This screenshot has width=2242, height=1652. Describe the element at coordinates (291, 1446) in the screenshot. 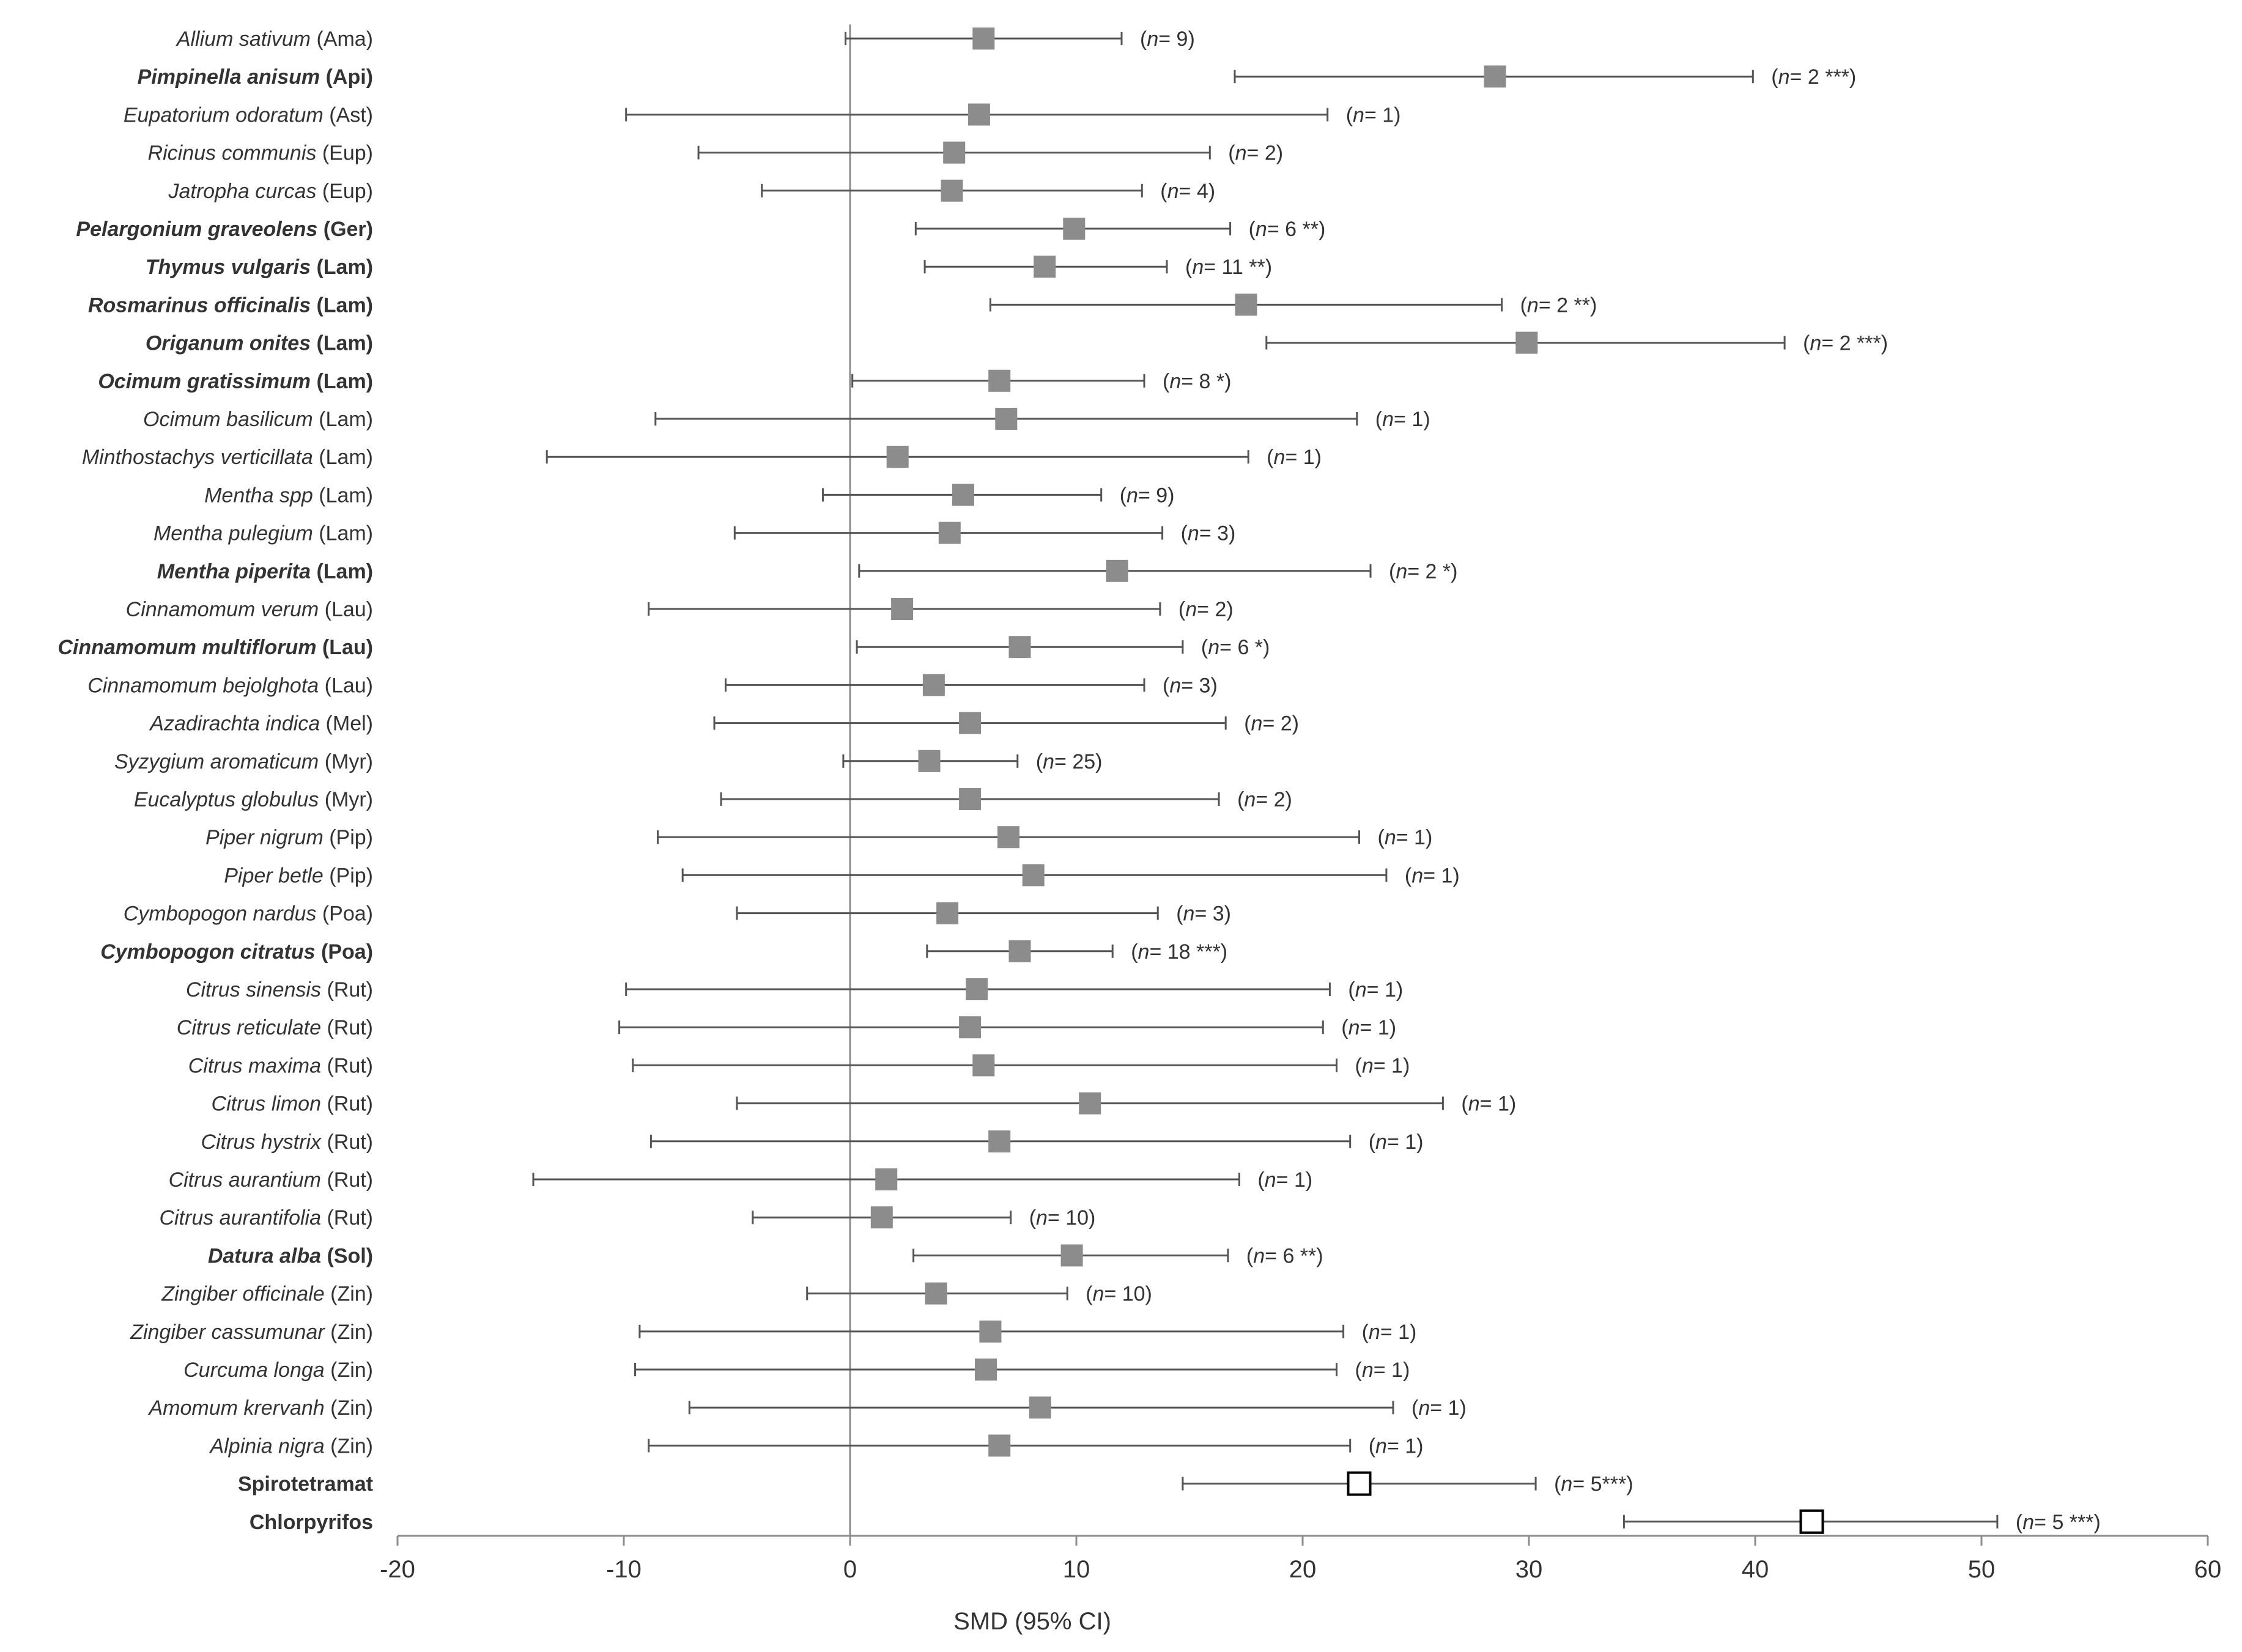

I see `row-label: Alpinia nigra (Zin)` at that location.